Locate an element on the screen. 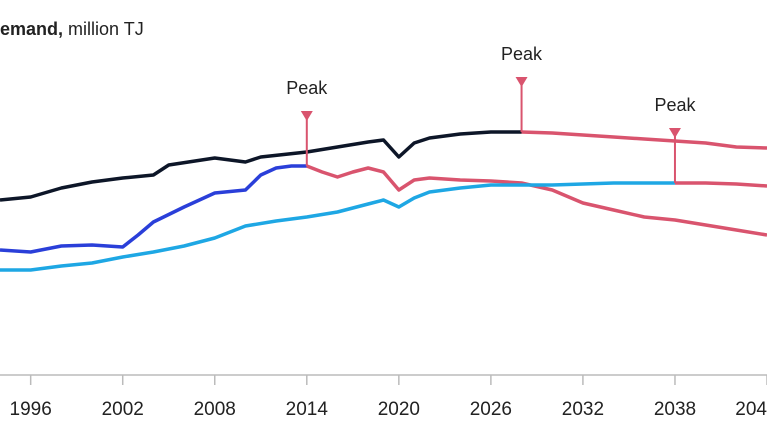  x-tick-label: 2038 is located at coordinates (675, 409).